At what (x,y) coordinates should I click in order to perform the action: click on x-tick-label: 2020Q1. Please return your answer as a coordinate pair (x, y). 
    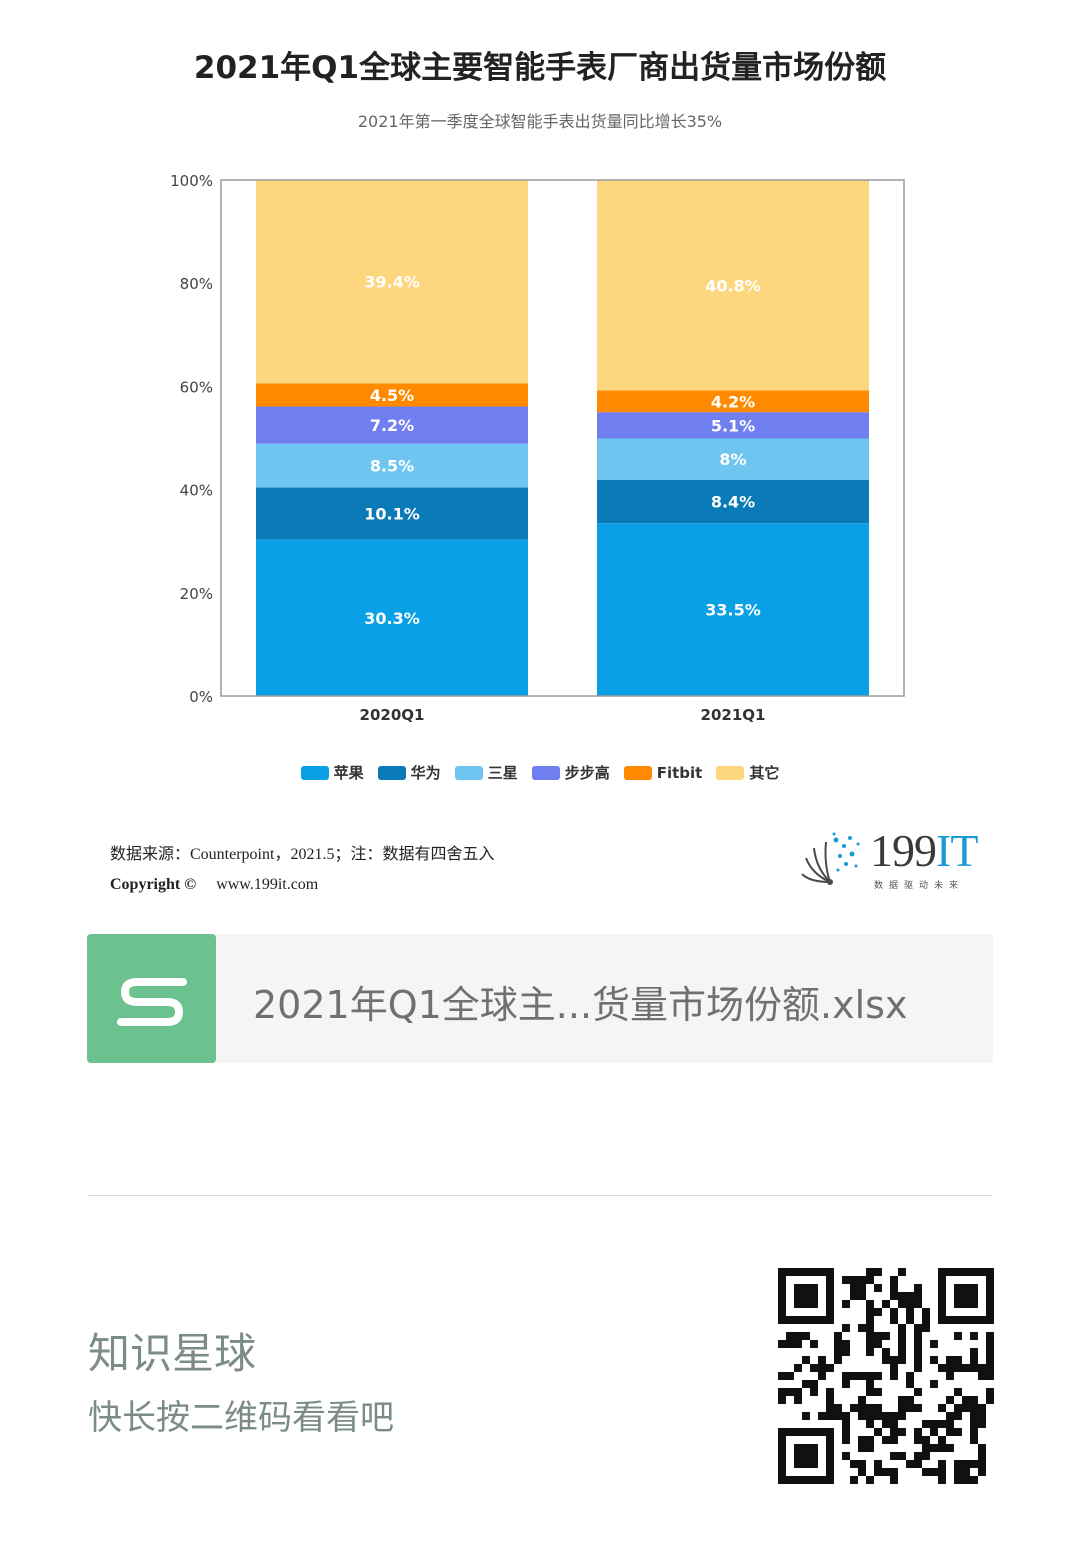
    Looking at the image, I should click on (392, 715).